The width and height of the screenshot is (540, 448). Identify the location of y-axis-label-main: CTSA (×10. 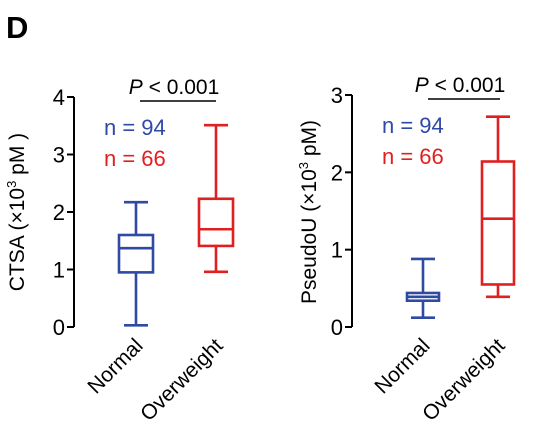
(17, 239).